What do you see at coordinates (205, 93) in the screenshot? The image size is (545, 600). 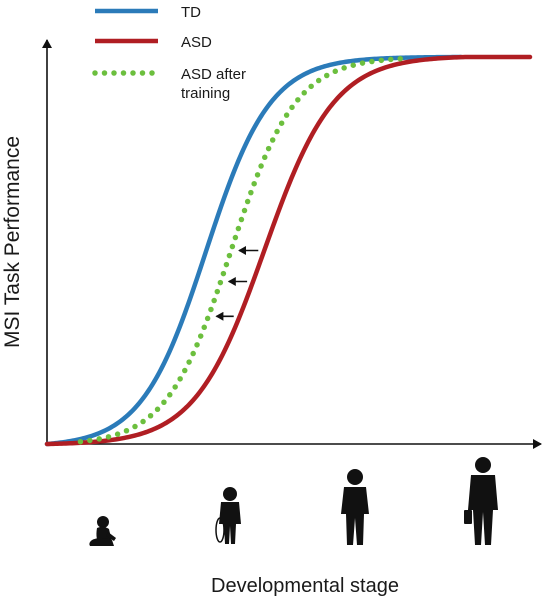 I see `legend-label-line-2: training` at bounding box center [205, 93].